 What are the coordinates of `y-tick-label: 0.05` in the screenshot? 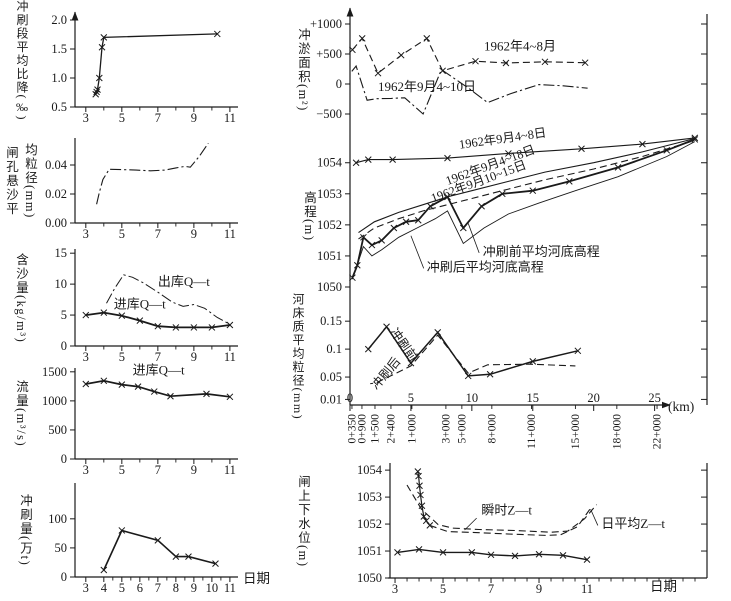 It's located at (331, 377).